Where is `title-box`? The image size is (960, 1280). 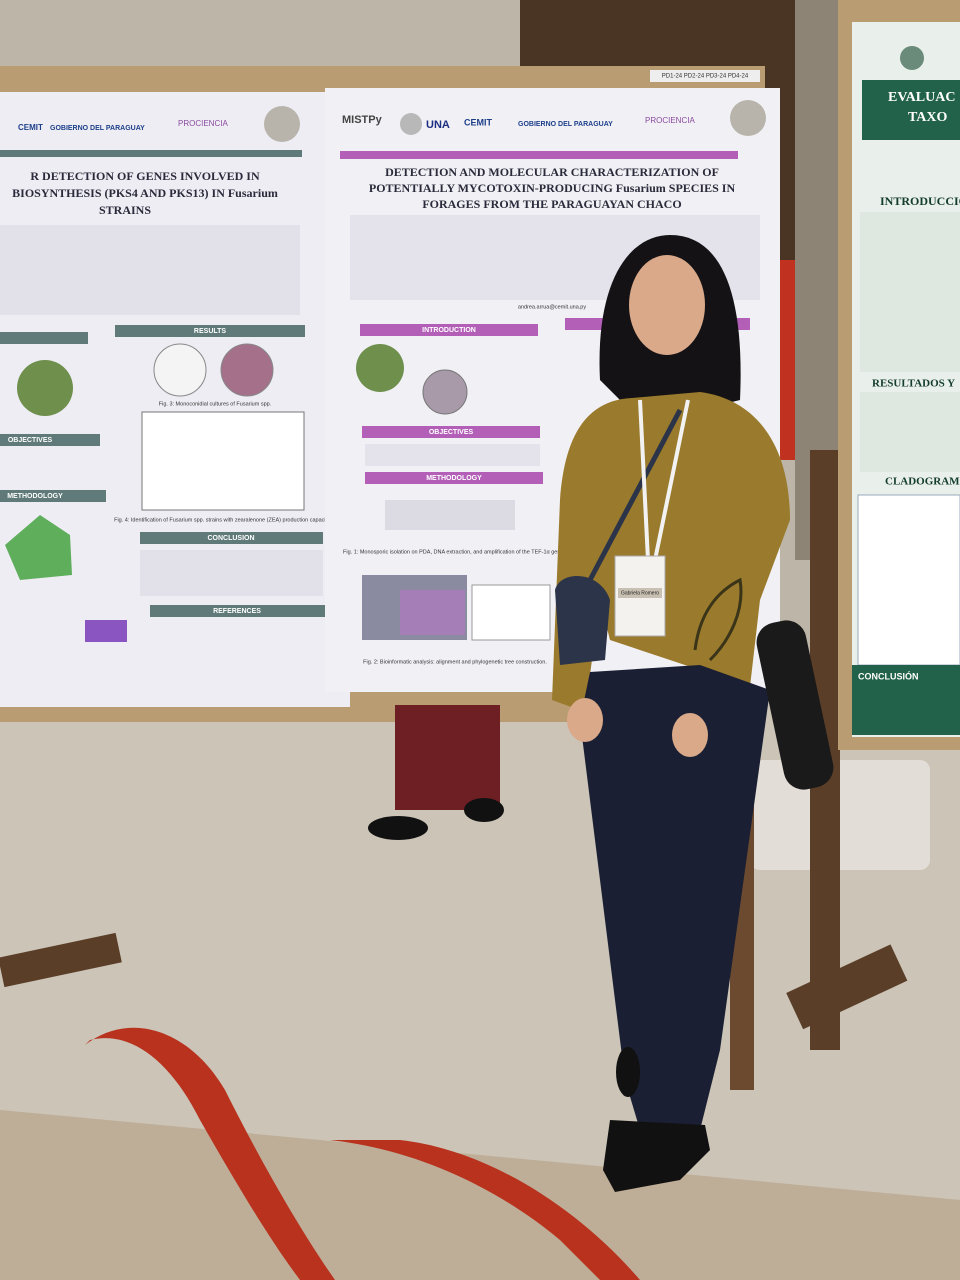
title-box is located at coordinates (911, 110).